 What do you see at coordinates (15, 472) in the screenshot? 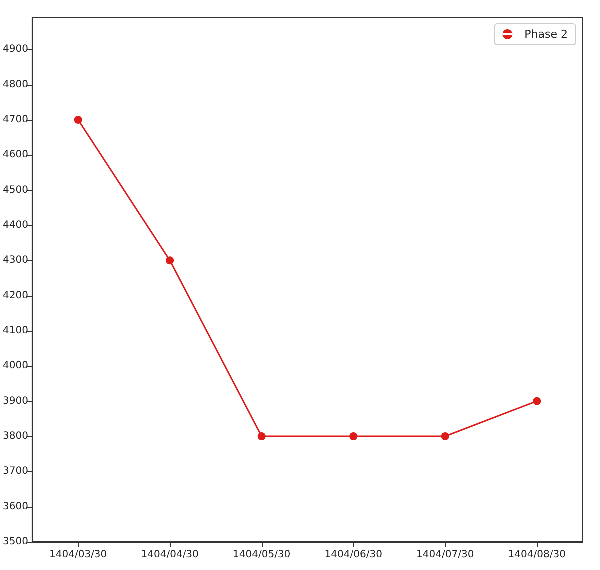
I see `y-tick-label: 3700` at bounding box center [15, 472].